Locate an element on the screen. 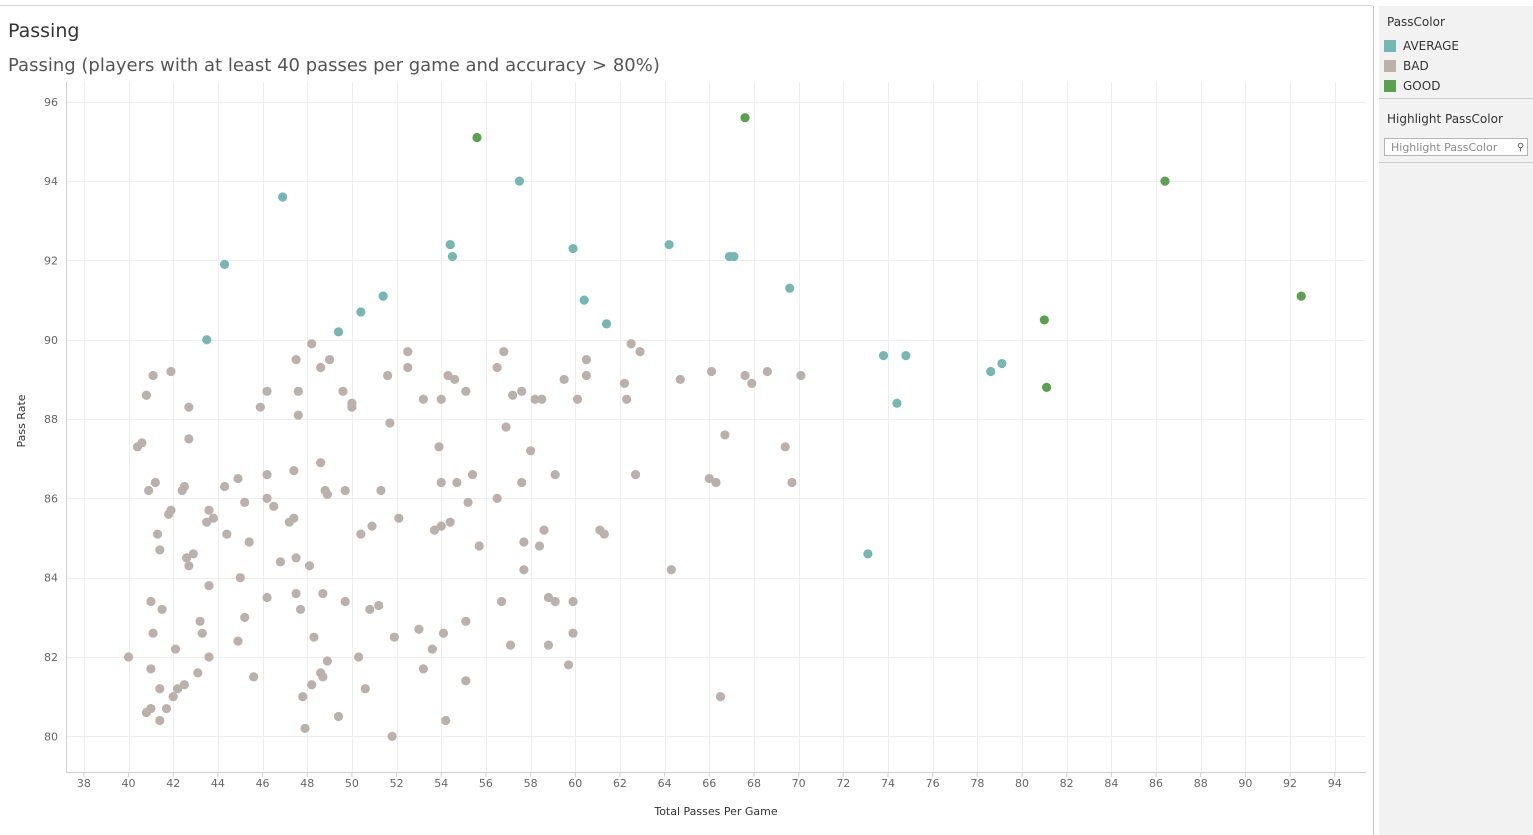 The image size is (1533, 835). highlight-search-box: ⚲ is located at coordinates (1456, 147).